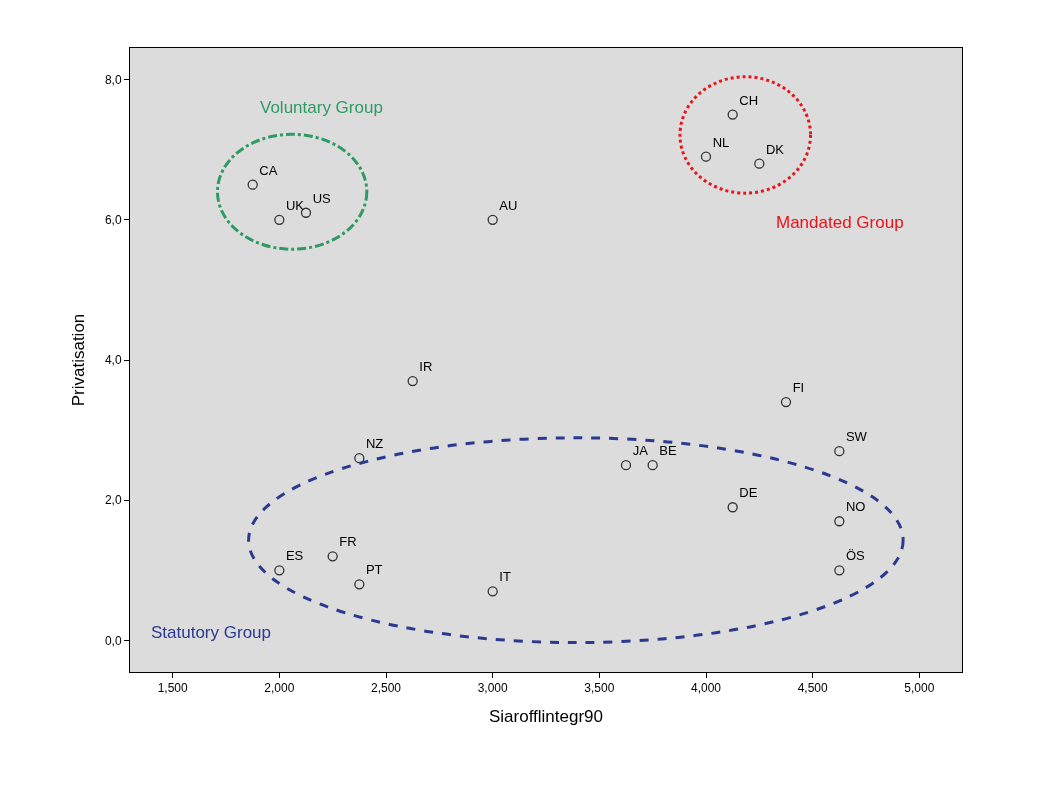 The height and width of the screenshot is (785, 1038). I want to click on x-axis-title: Siarofflintegr90, so click(546, 716).